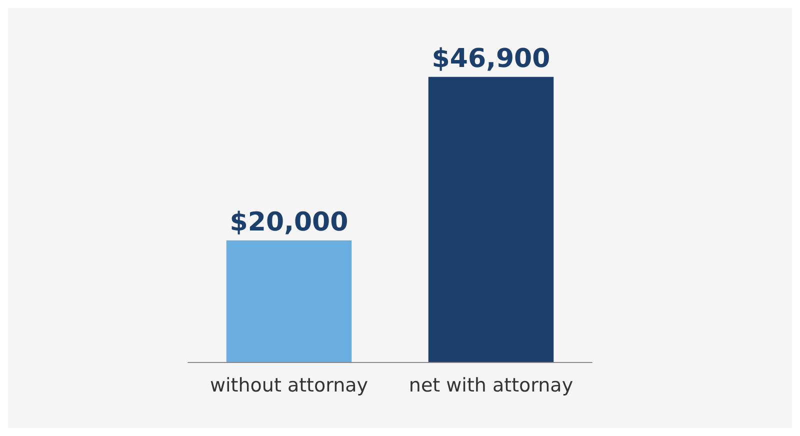 The height and width of the screenshot is (436, 800). Describe the element at coordinates (289, 385) in the screenshot. I see `x-tick-label: without attornay` at that location.